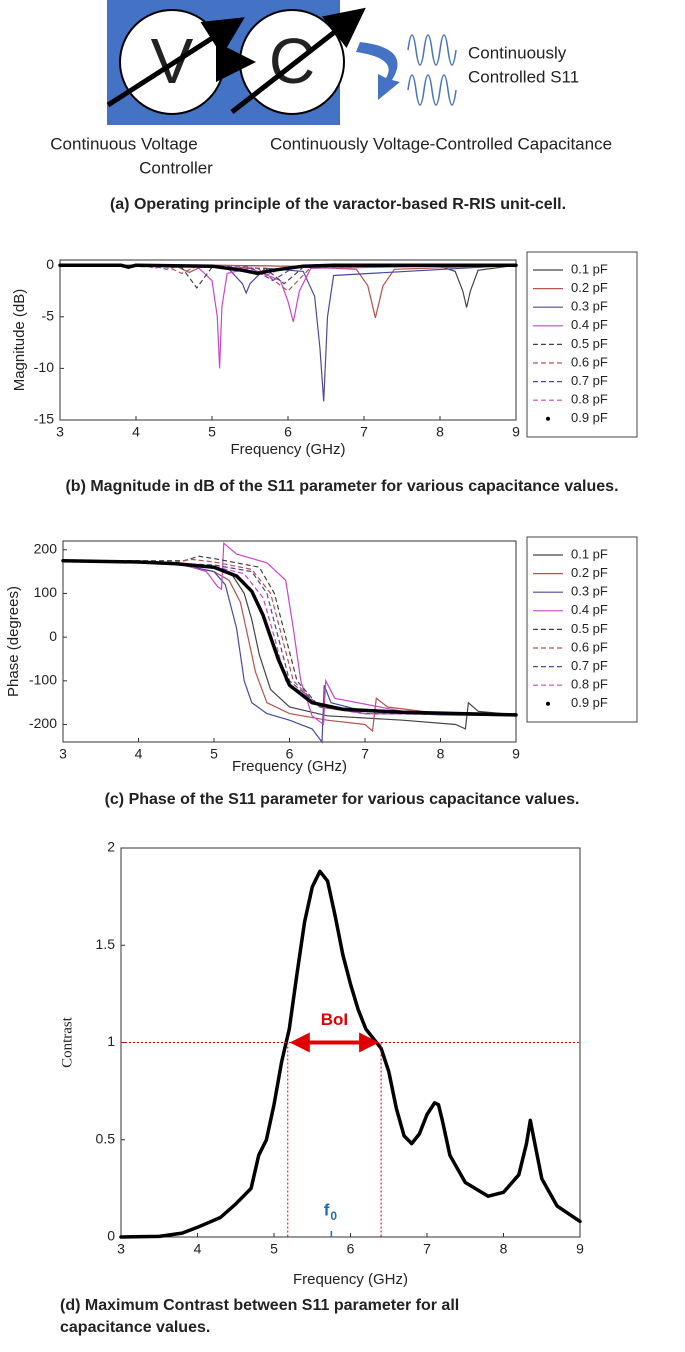 Image resolution: width=685 pixels, height=1352 pixels. Describe the element at coordinates (48, 315) in the screenshot. I see `y-tick-label: -5` at that location.